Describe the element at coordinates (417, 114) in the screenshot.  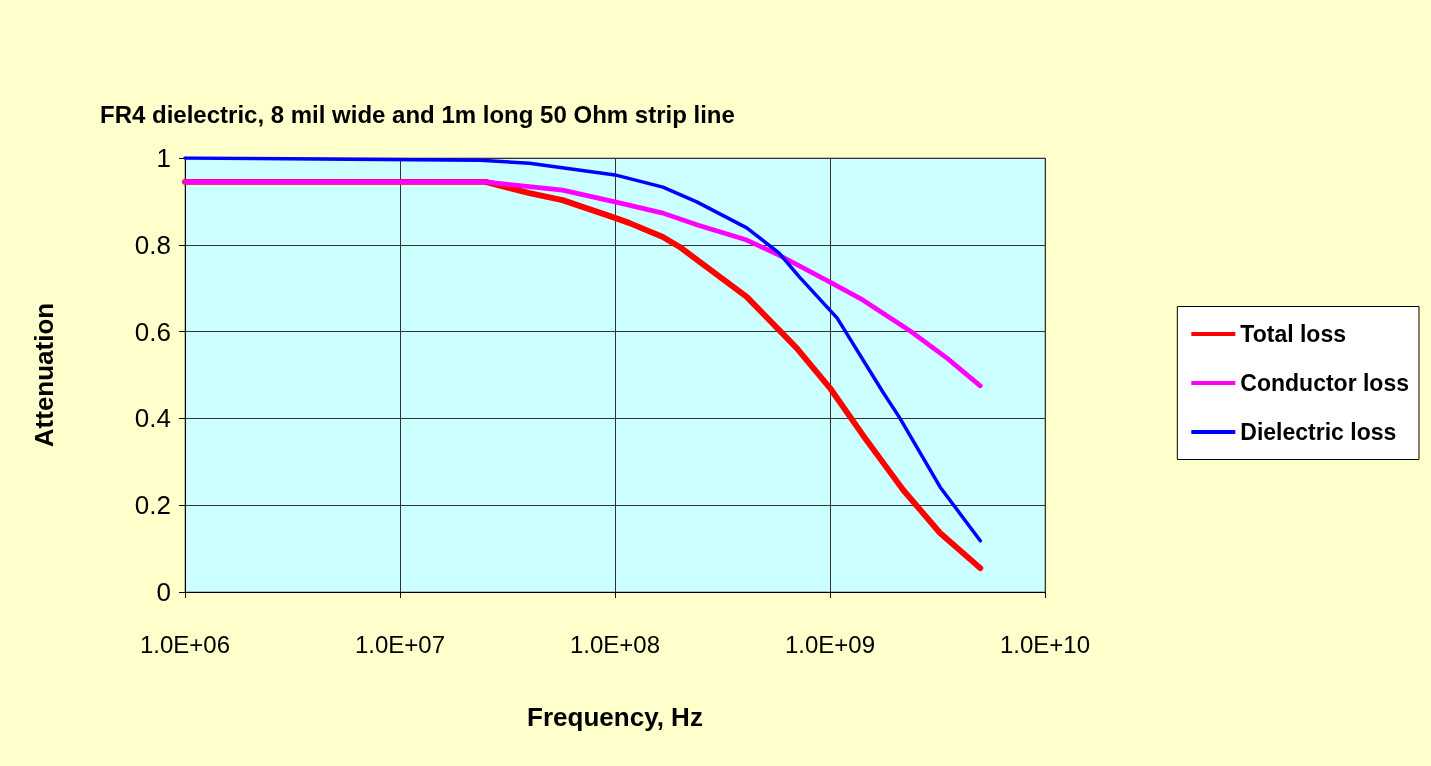
I see `chart-title: FR4 dielectric, 8 mil wide and 1m long 50 Ohm strip line` at that location.